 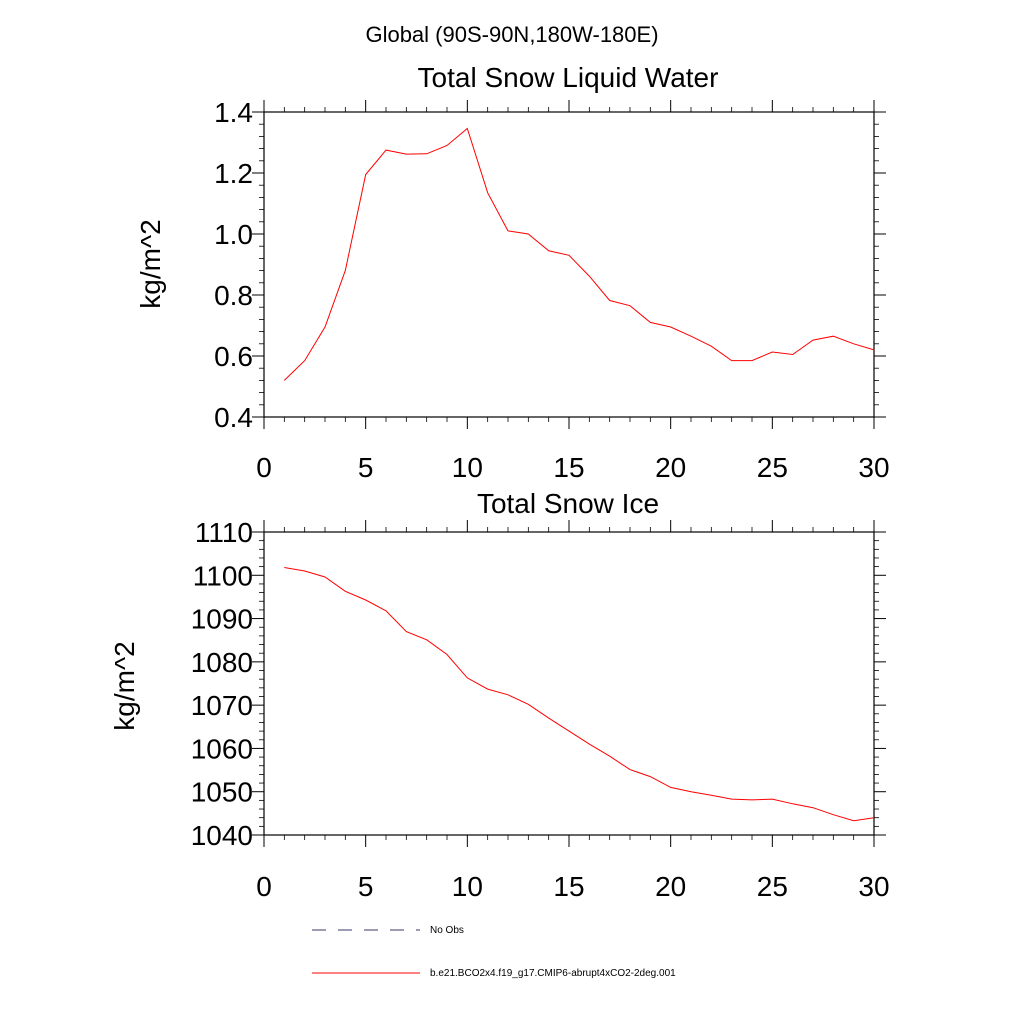 I want to click on panel-2-x-tick-label: 20, so click(x=670, y=886).